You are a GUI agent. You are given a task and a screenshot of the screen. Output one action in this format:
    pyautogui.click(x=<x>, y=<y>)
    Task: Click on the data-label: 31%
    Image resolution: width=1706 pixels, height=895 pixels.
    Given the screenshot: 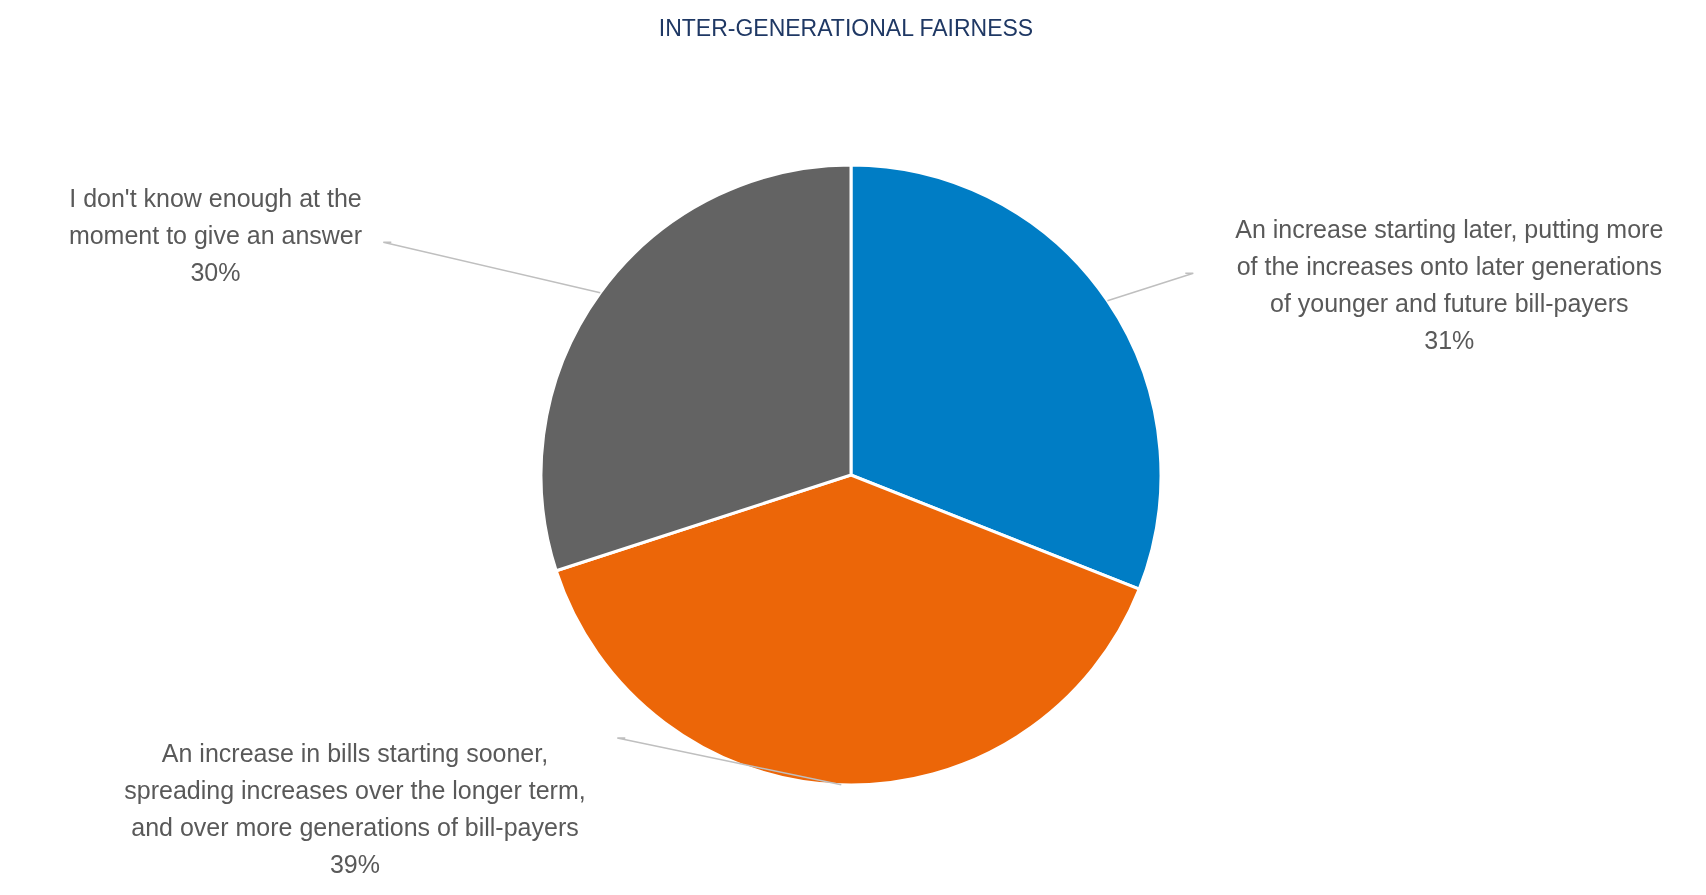 What is the action you would take?
    pyautogui.click(x=1449, y=339)
    